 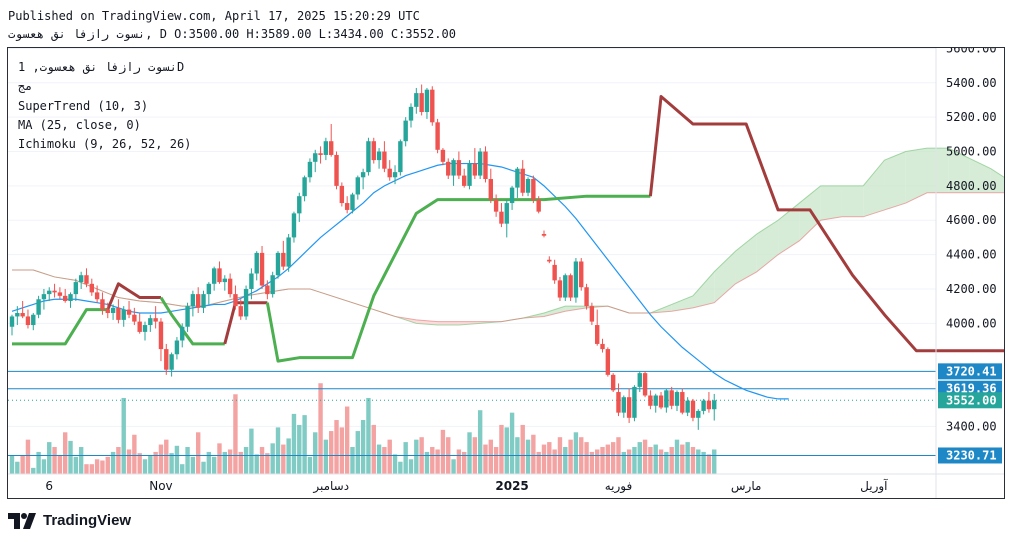 I want to click on time-tick-label: دسامبر, so click(x=330, y=486).